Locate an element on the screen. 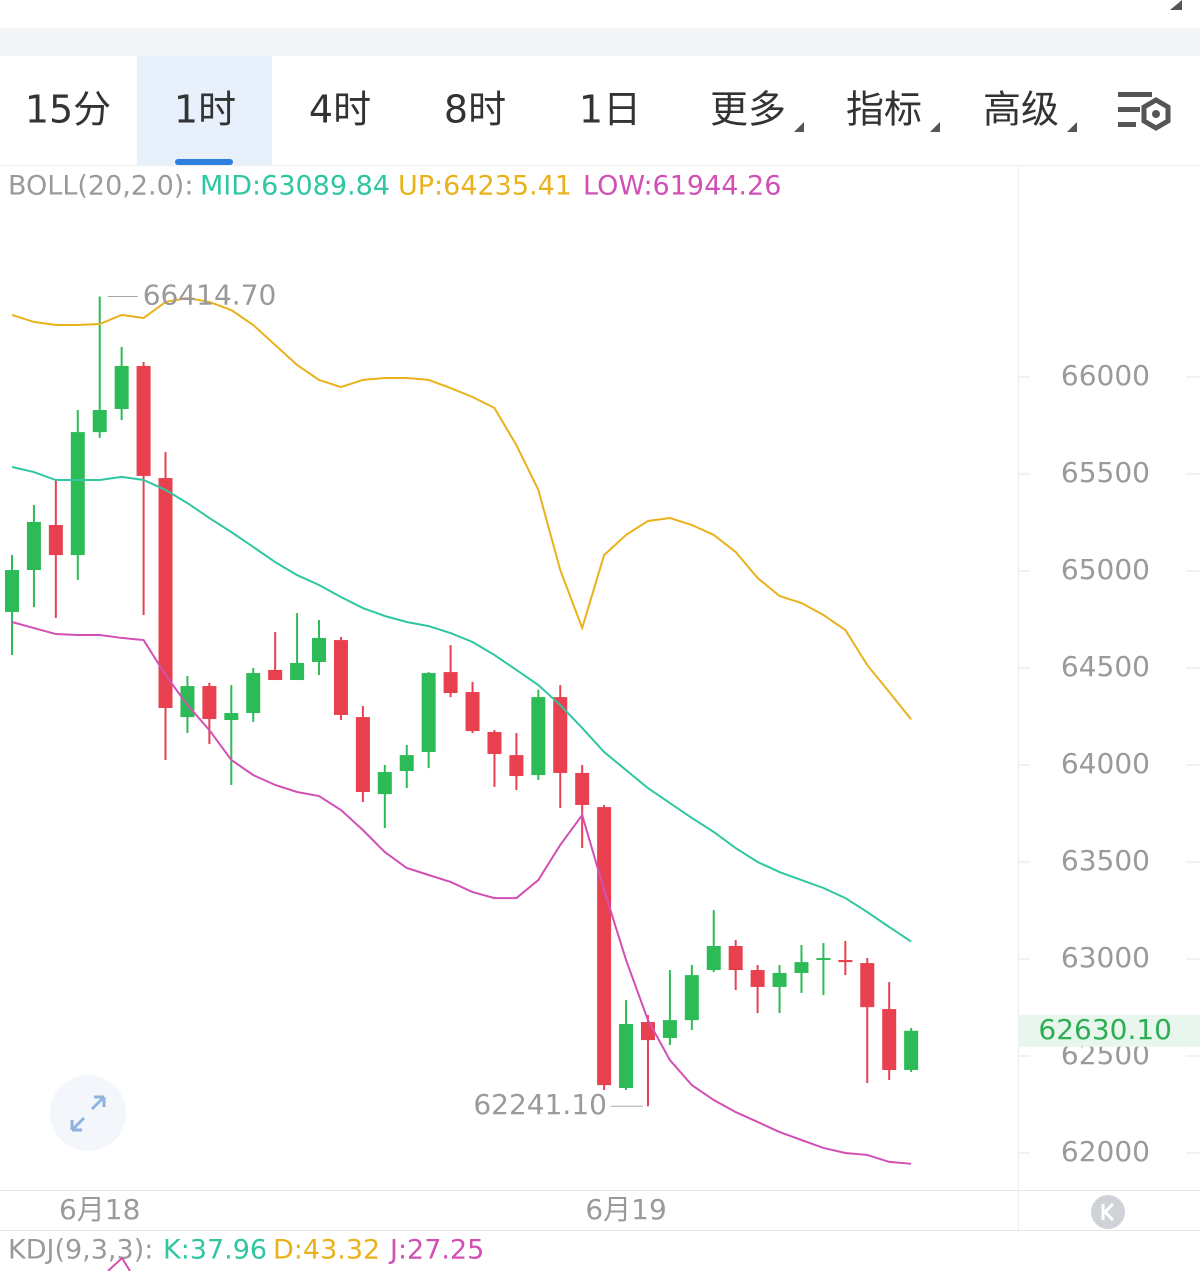 Image resolution: width=1200 pixels, height=1271 pixels. y-tick-label: 65500 is located at coordinates (1105, 472).